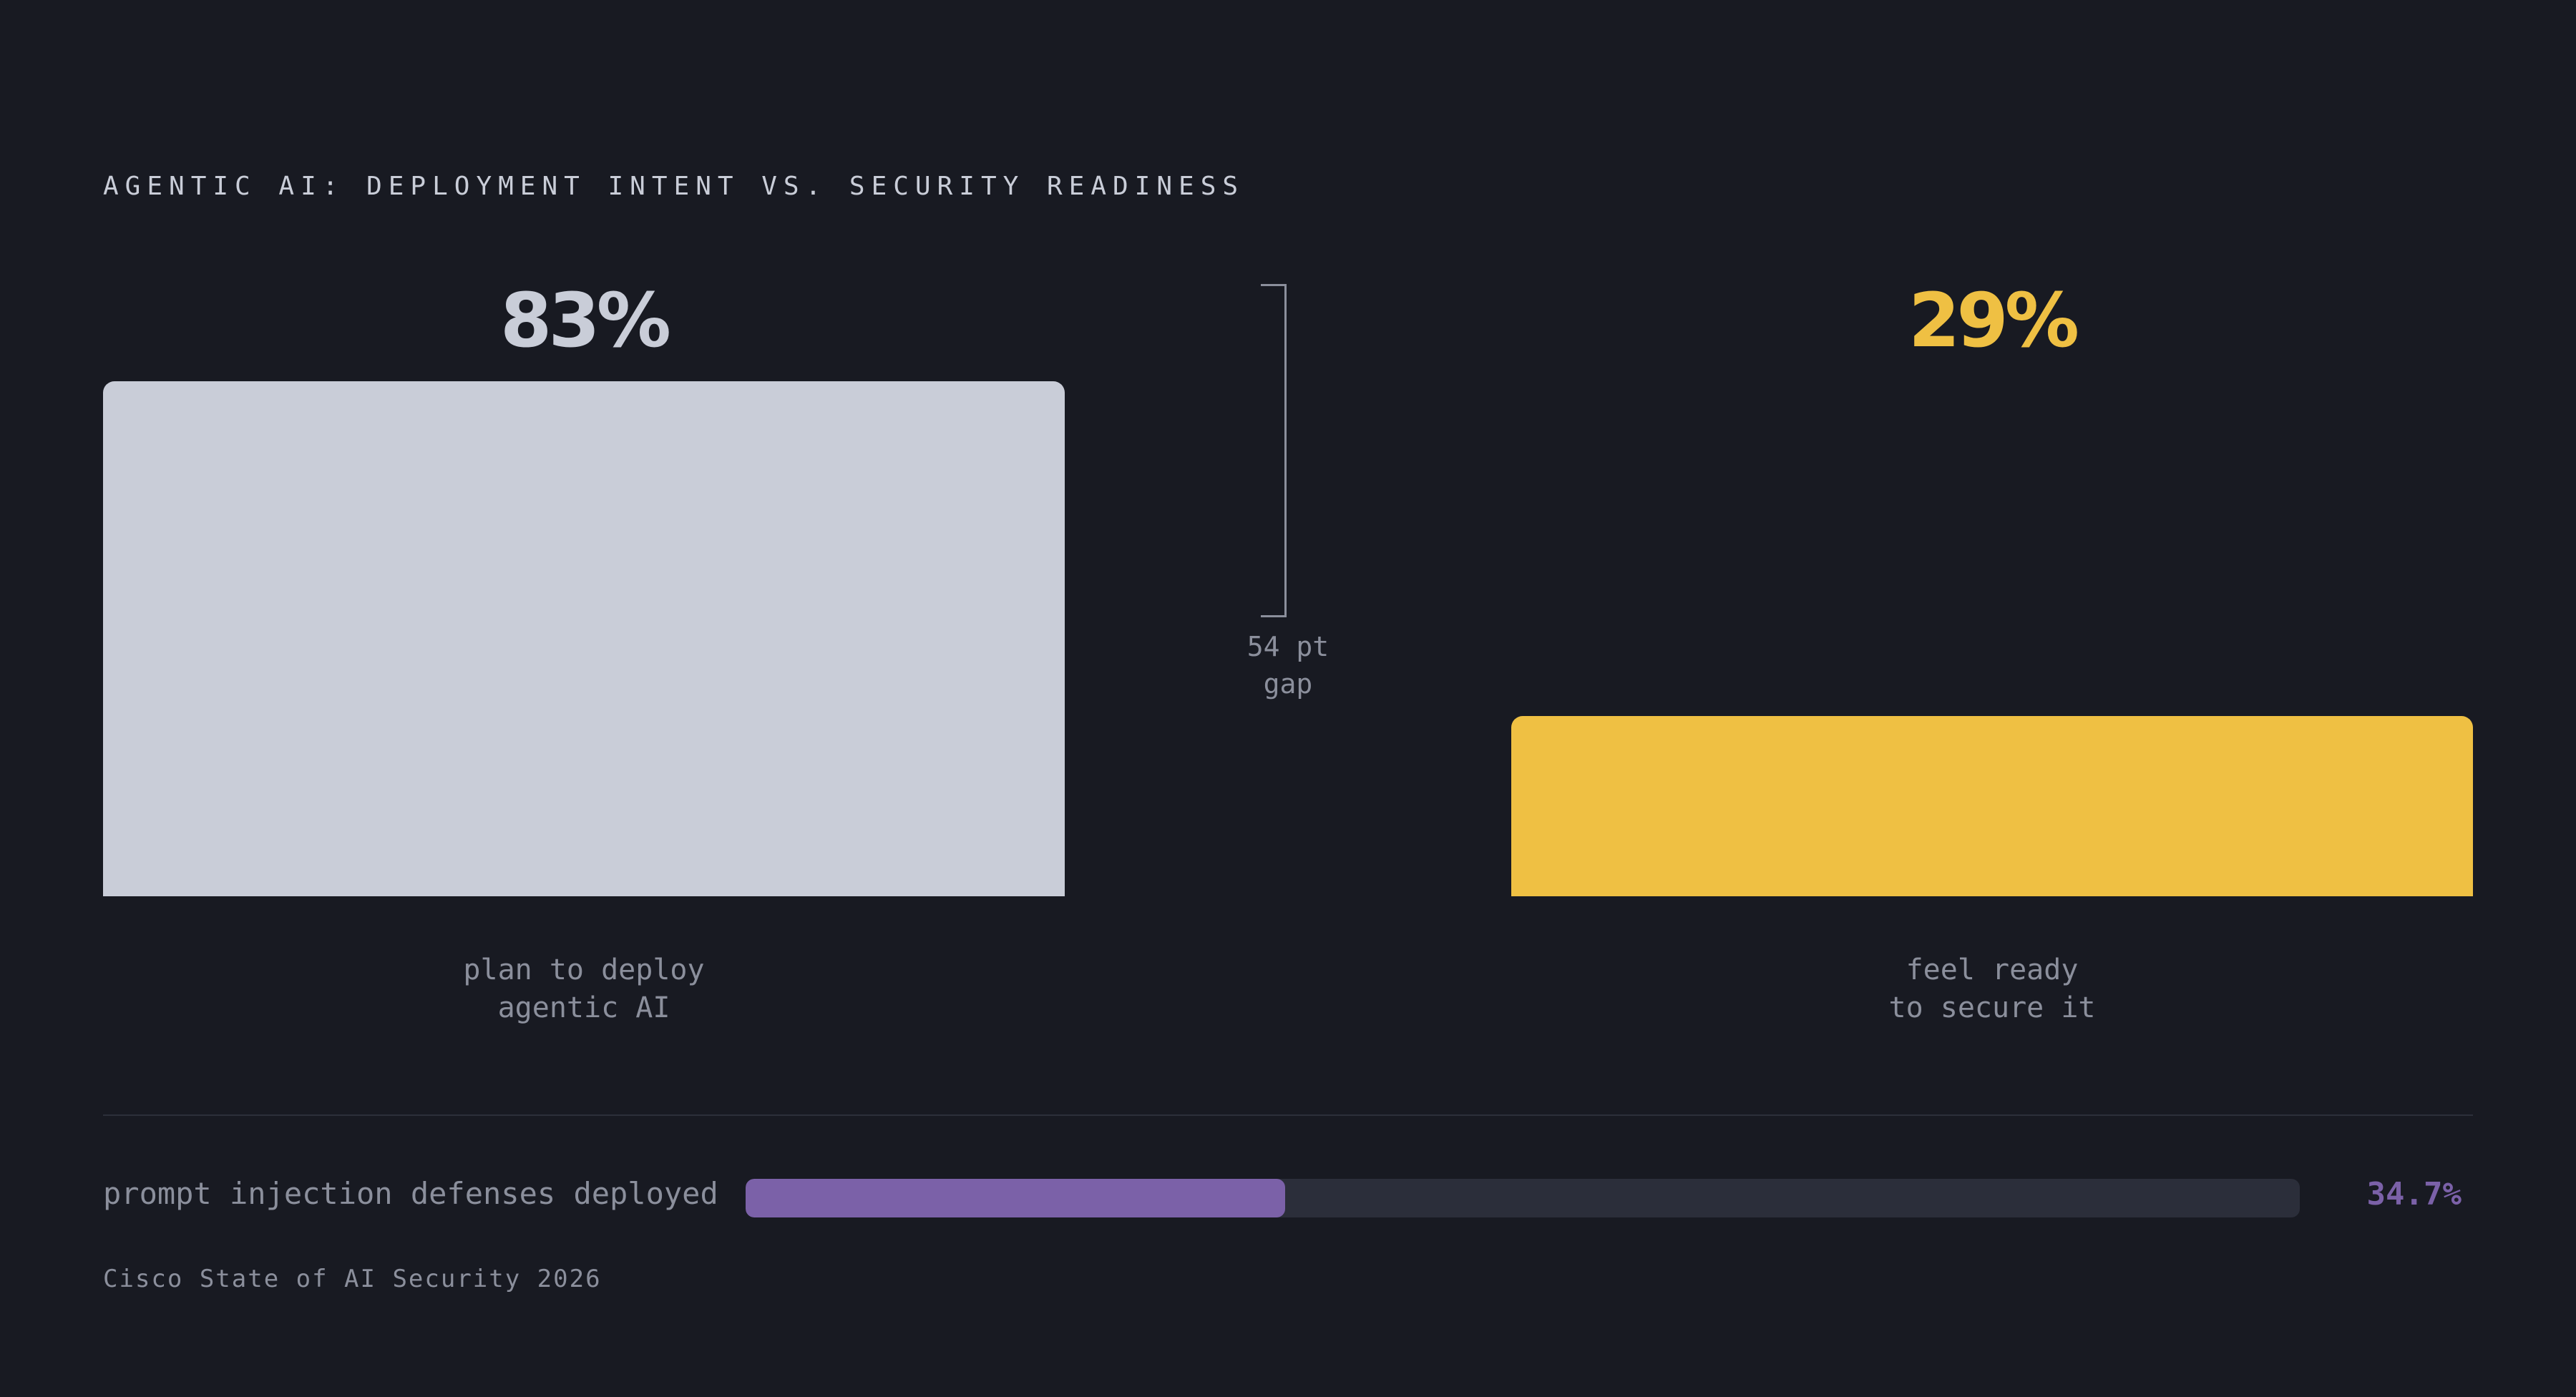 The image size is (2576, 1397). Describe the element at coordinates (1288, 646) in the screenshot. I see `gap-annotation-line-1: 54 pt` at that location.